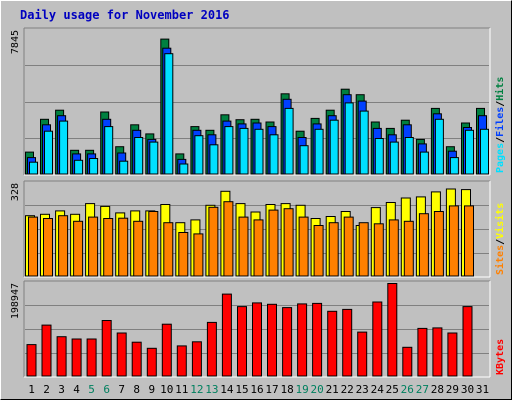 Image resolution: width=512 pixels, height=400 pixels. What do you see at coordinates (181, 389) in the screenshot?
I see `x-tick-label-day-11: 11` at bounding box center [181, 389].